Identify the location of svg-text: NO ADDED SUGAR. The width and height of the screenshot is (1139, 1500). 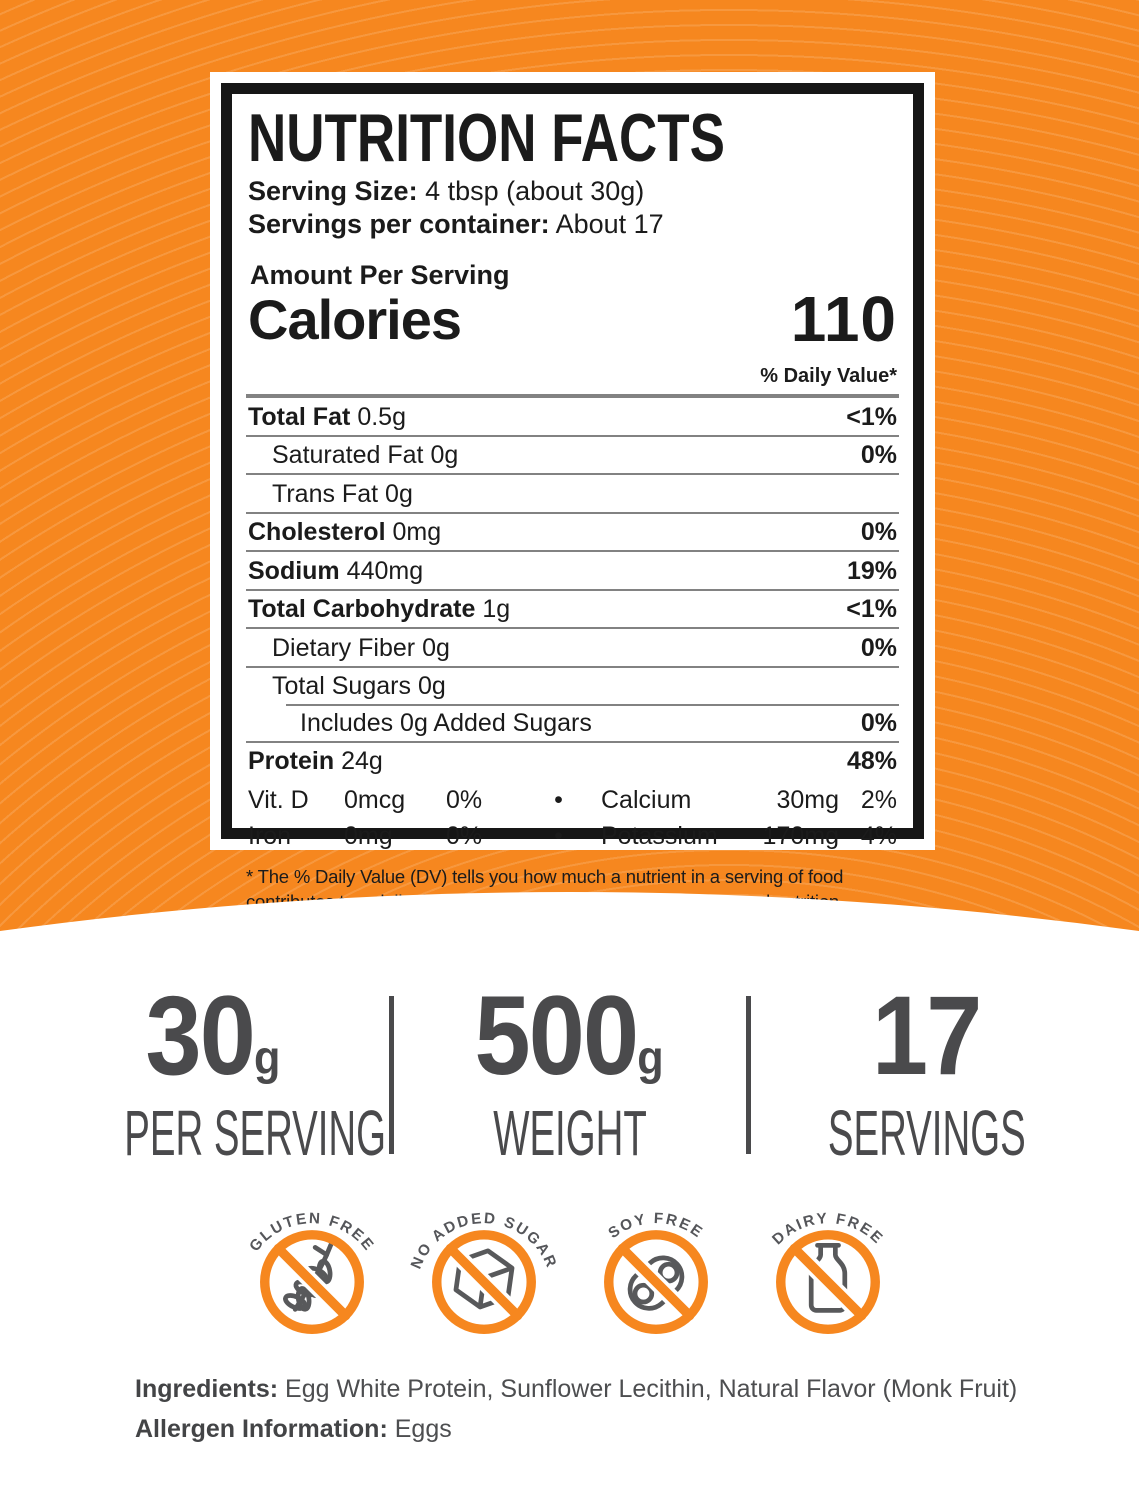
(483, 1241).